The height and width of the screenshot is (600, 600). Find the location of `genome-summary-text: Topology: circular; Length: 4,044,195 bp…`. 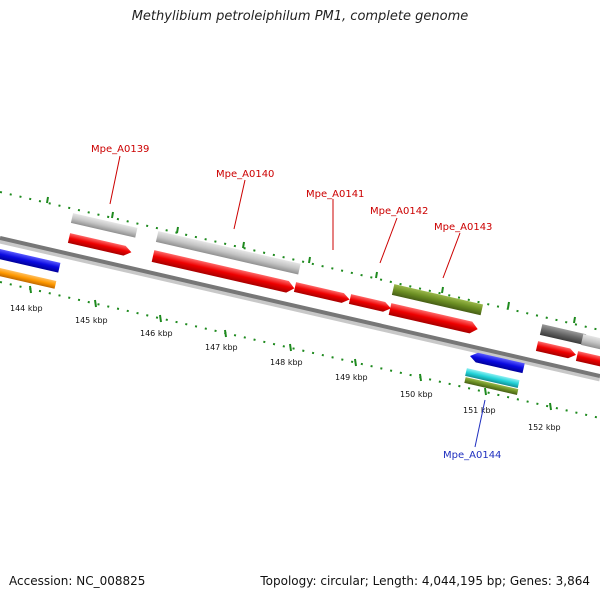

genome-summary-text: Topology: circular; Length: 4,044,195 bp… is located at coordinates (425, 581).